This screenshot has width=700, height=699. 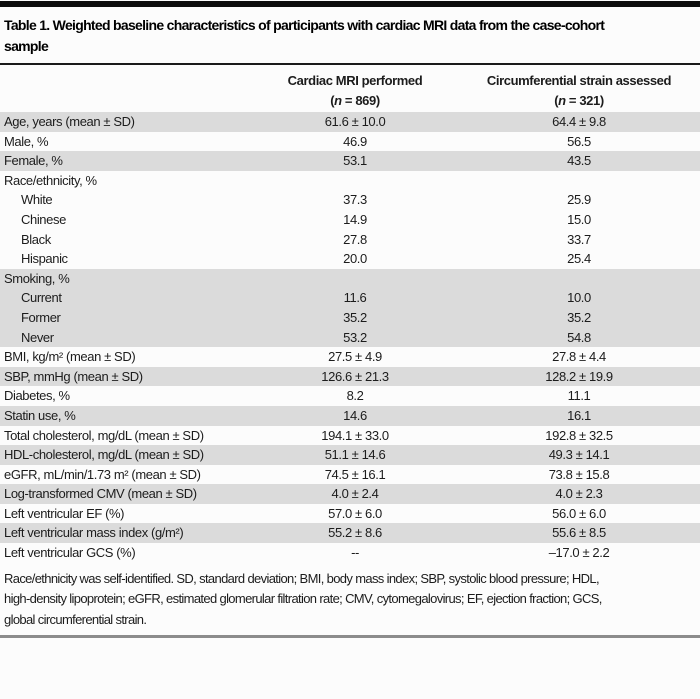 What do you see at coordinates (350, 553) in the screenshot?
I see `table-row: Left ventricular GCS (%) -- –17.0 ± 2.2` at bounding box center [350, 553].